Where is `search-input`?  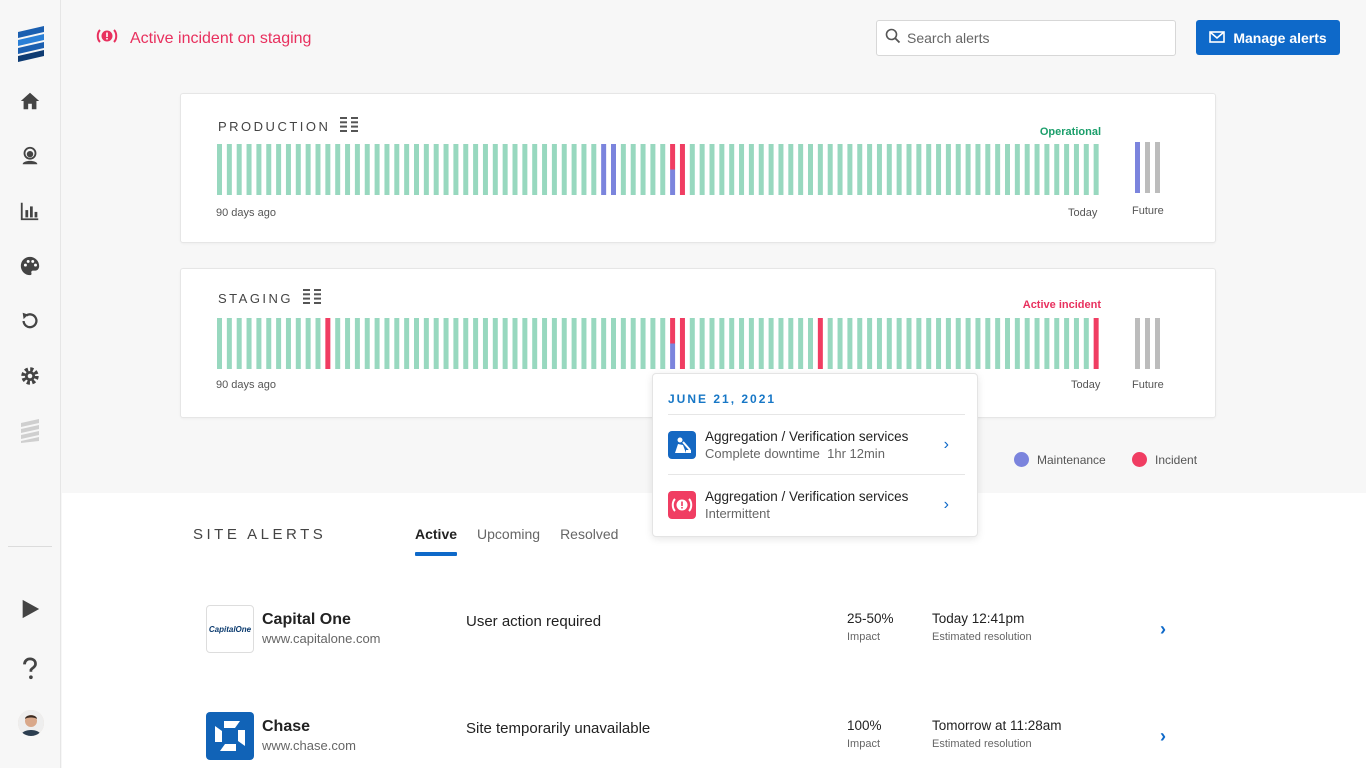
search-input is located at coordinates (1032, 38).